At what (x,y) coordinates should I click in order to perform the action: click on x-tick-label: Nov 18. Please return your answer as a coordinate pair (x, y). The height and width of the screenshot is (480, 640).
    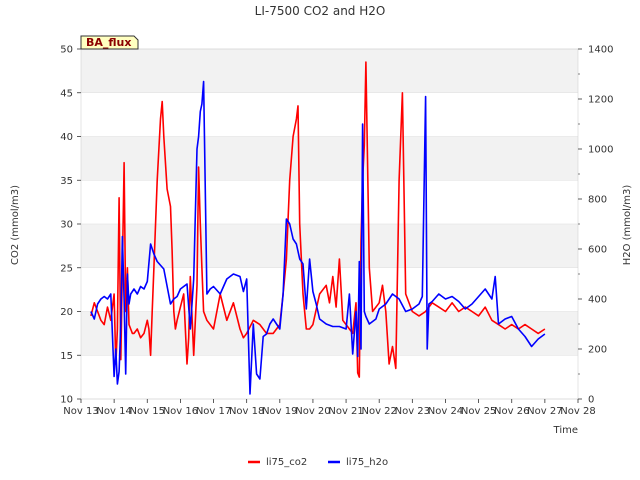
    Looking at the image, I should click on (246, 411).